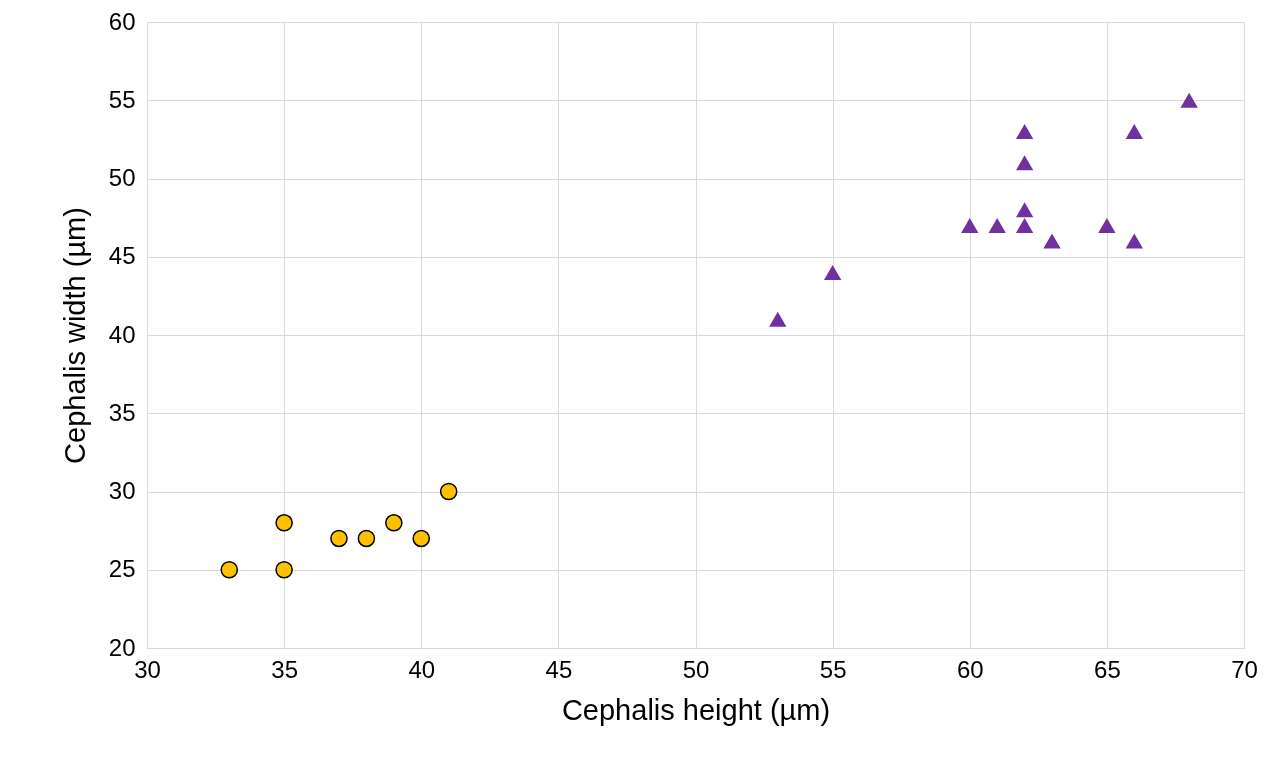 This screenshot has height=775, width=1274. What do you see at coordinates (122, 99) in the screenshot?
I see `y-tick-label: 55` at bounding box center [122, 99].